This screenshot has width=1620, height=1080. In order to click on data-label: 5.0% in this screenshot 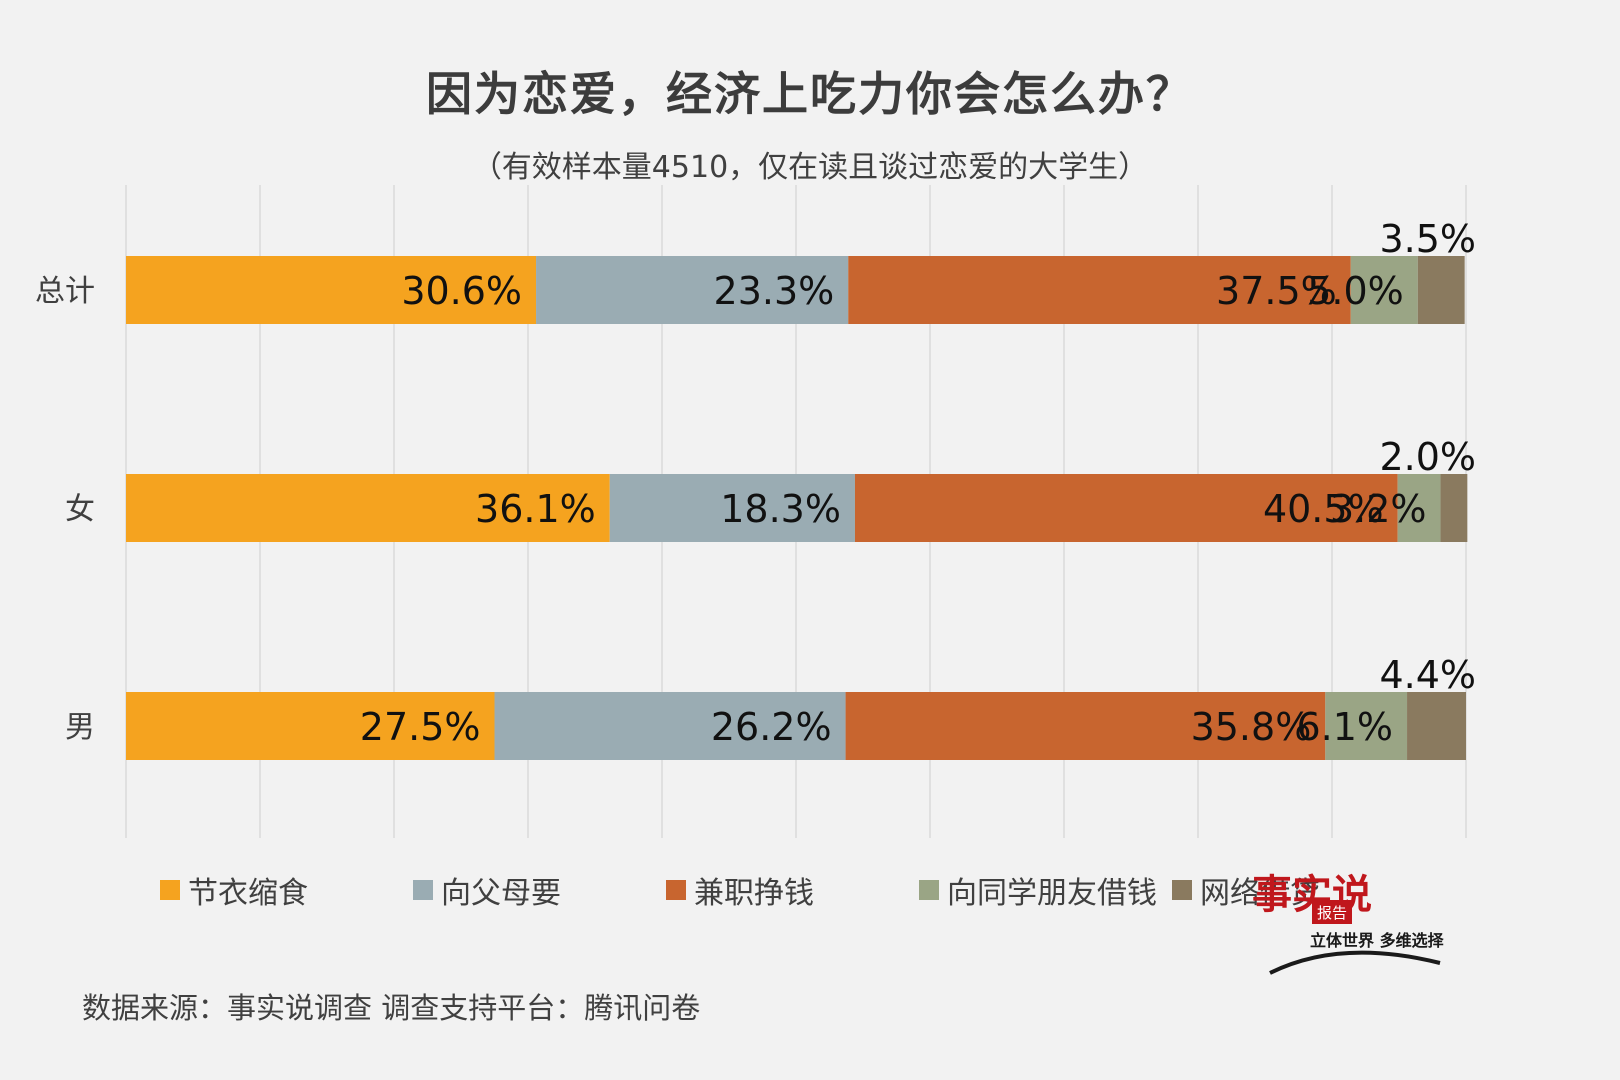, I will do `click(1355, 291)`.